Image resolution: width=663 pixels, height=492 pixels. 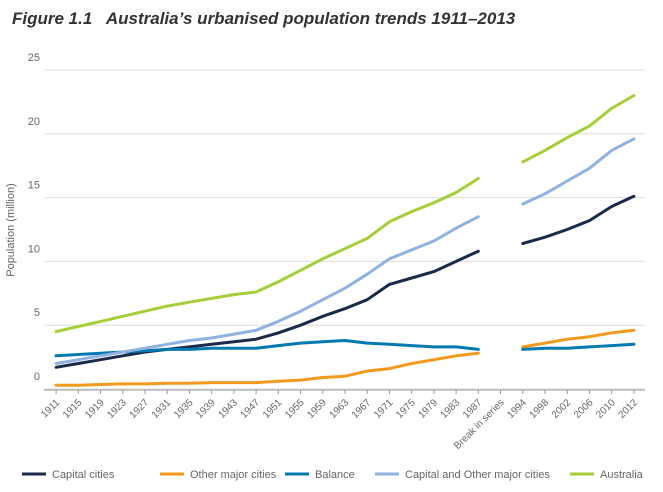 What do you see at coordinates (451, 409) in the screenshot?
I see `x-tick-label: 1983` at bounding box center [451, 409].